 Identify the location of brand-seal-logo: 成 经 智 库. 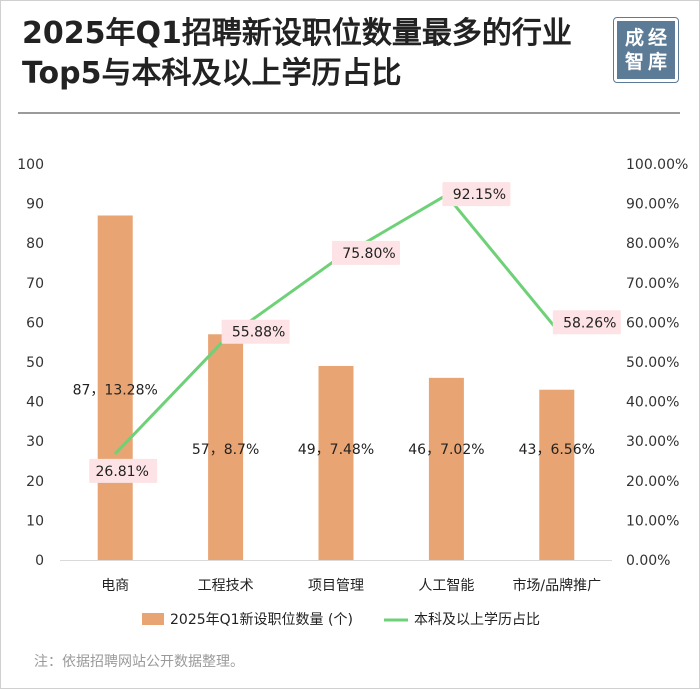
(646, 50).